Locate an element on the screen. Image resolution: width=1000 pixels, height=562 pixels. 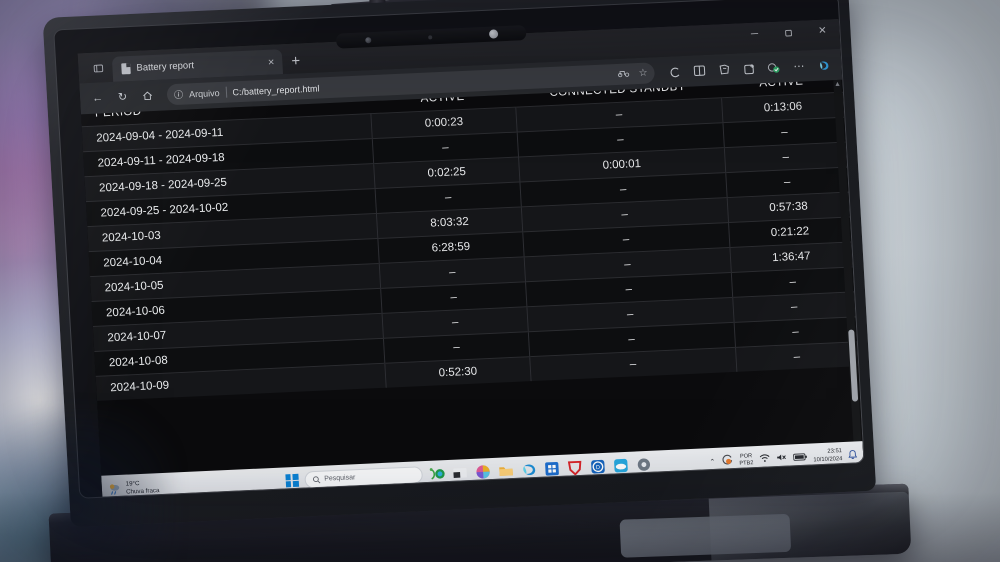
photos-icon is located at coordinates (483, 472).